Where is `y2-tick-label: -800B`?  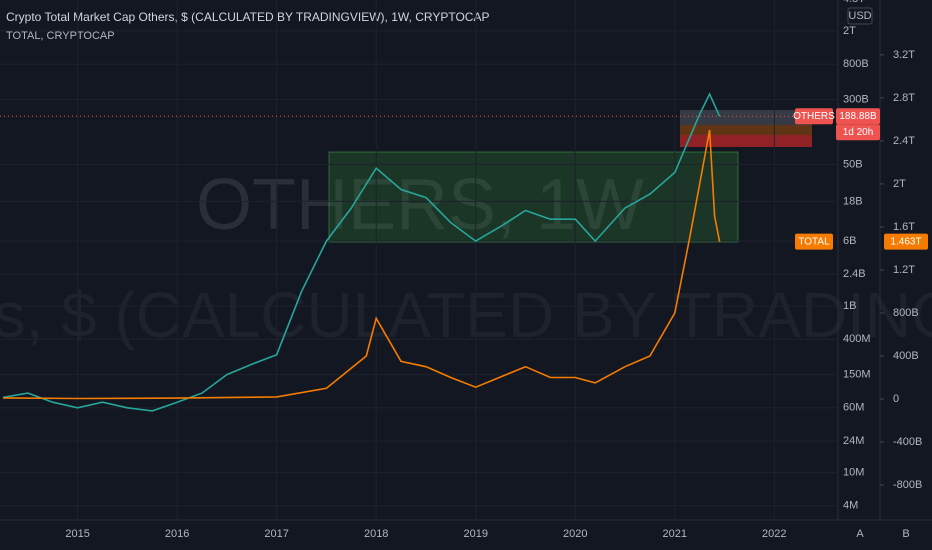 y2-tick-label: -800B is located at coordinates (907, 485).